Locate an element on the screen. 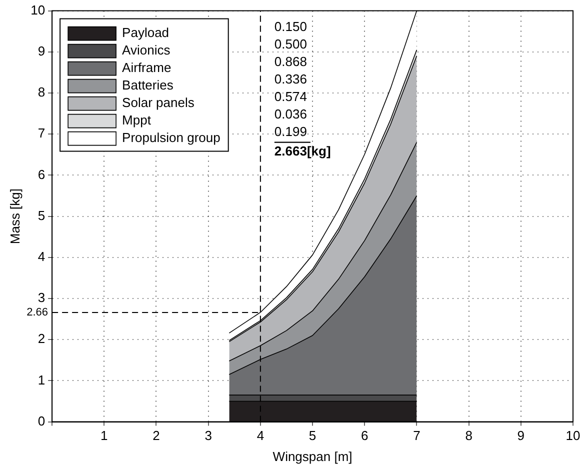  legend-label: Batteries is located at coordinates (148, 85).